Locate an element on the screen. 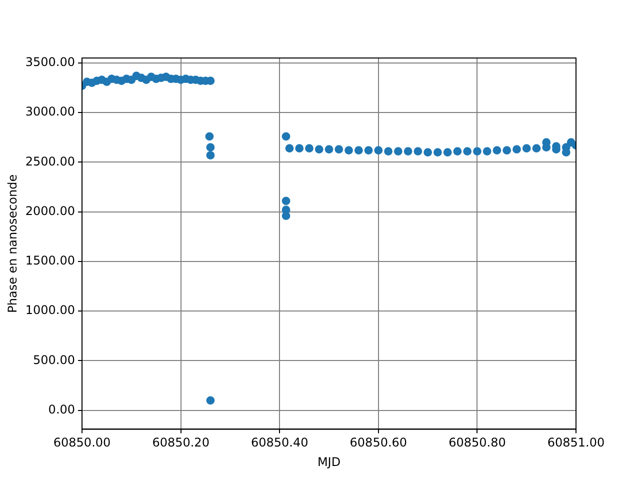 This screenshot has height=480, width=640. x-tick-label: 60850.40 is located at coordinates (279, 443).